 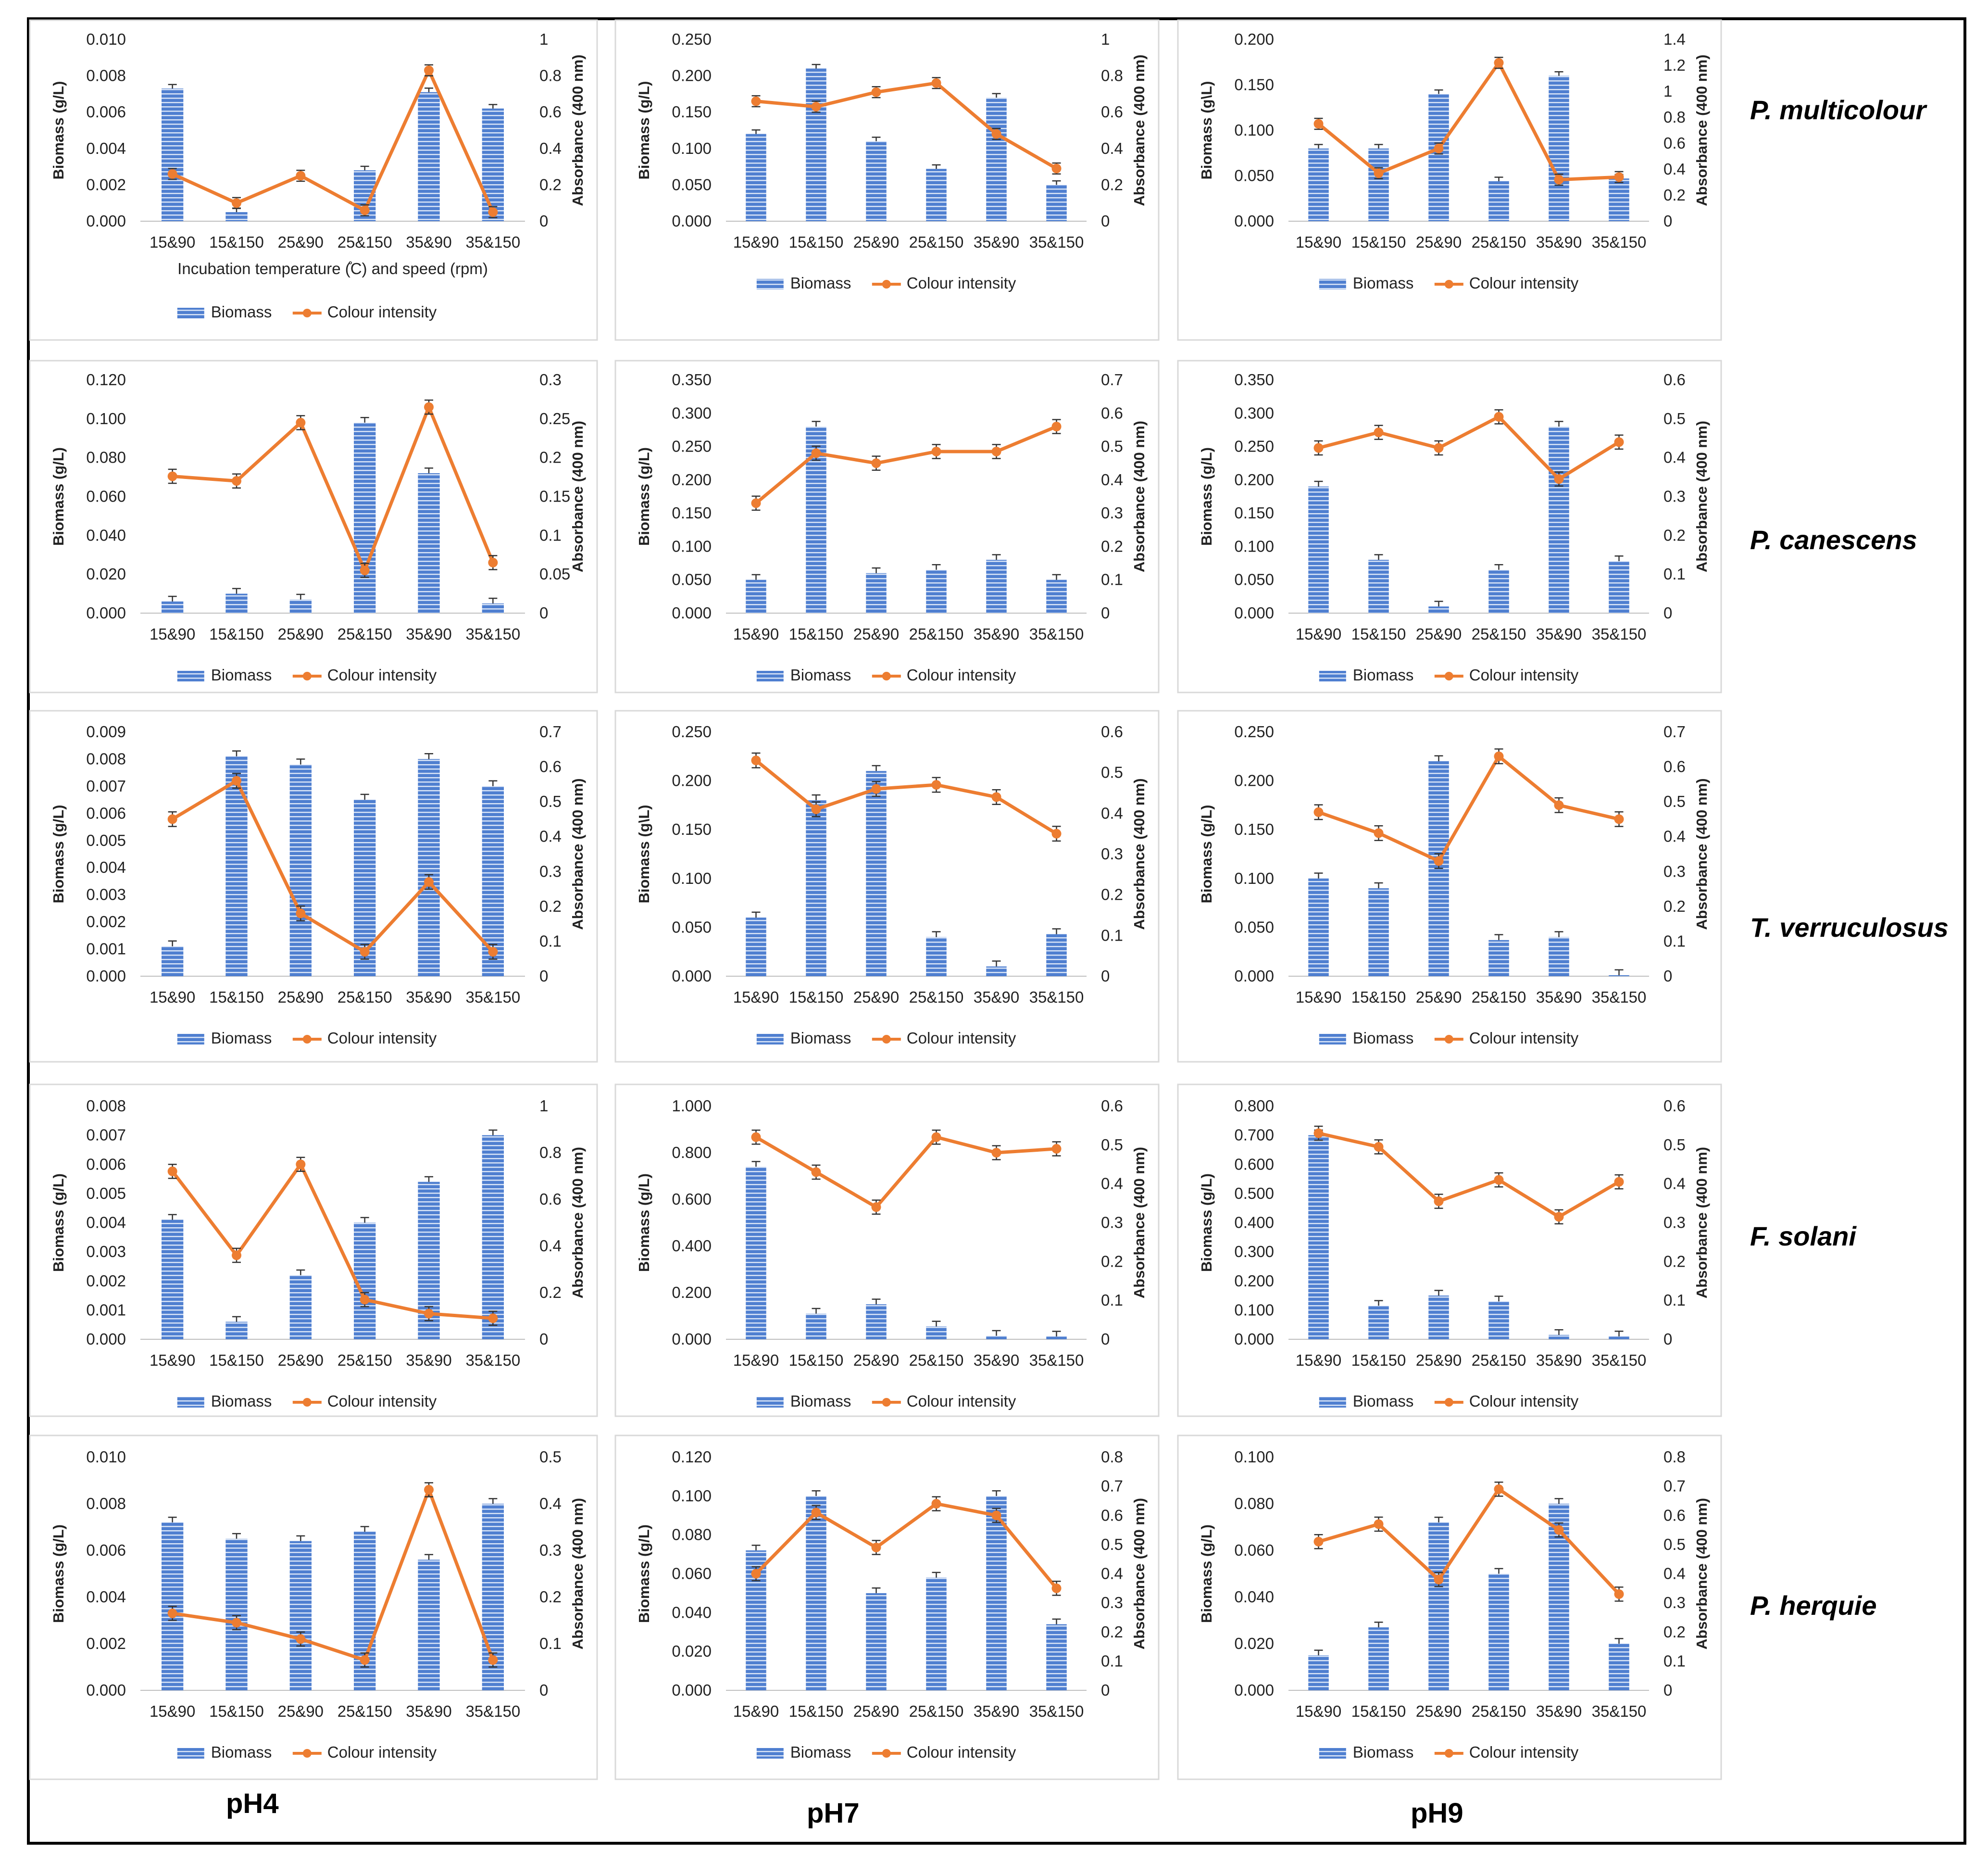 I want to click on chart-t-verruculosus-ph7-legend-line-marker, so click(x=886, y=1039).